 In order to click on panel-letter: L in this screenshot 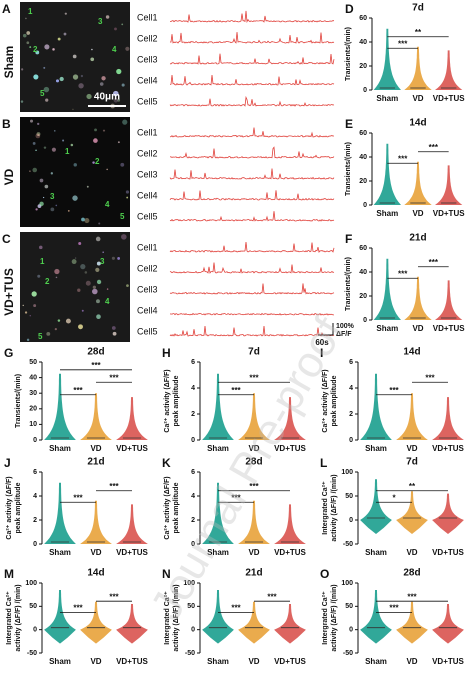, I will do `click(323, 463)`.